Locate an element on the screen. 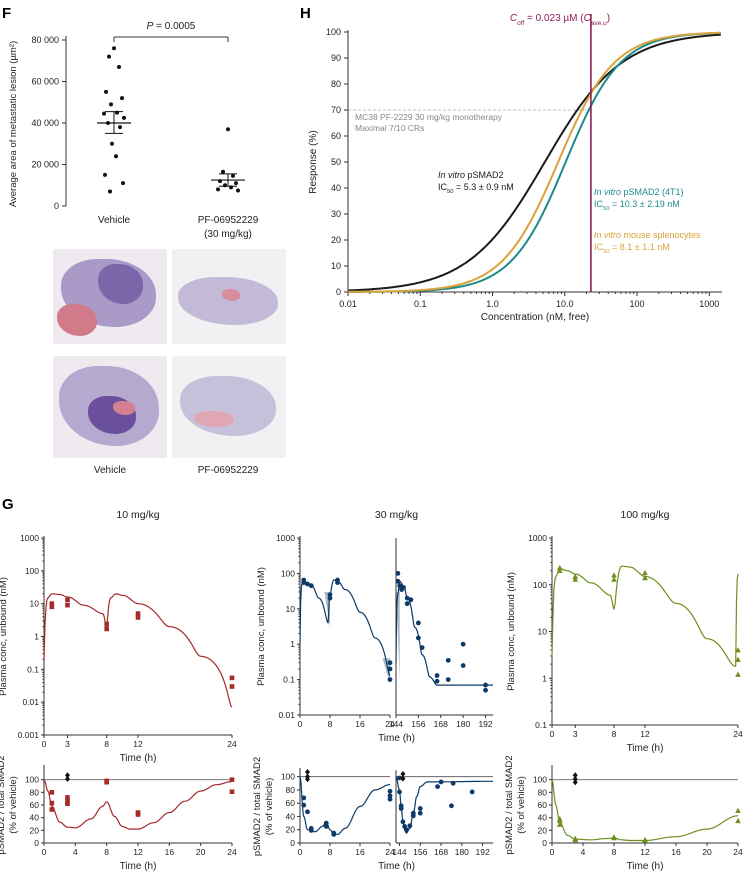 Image resolution: width=743 pixels, height=874 pixels. h-y-tick-label: 20 is located at coordinates (336, 240).